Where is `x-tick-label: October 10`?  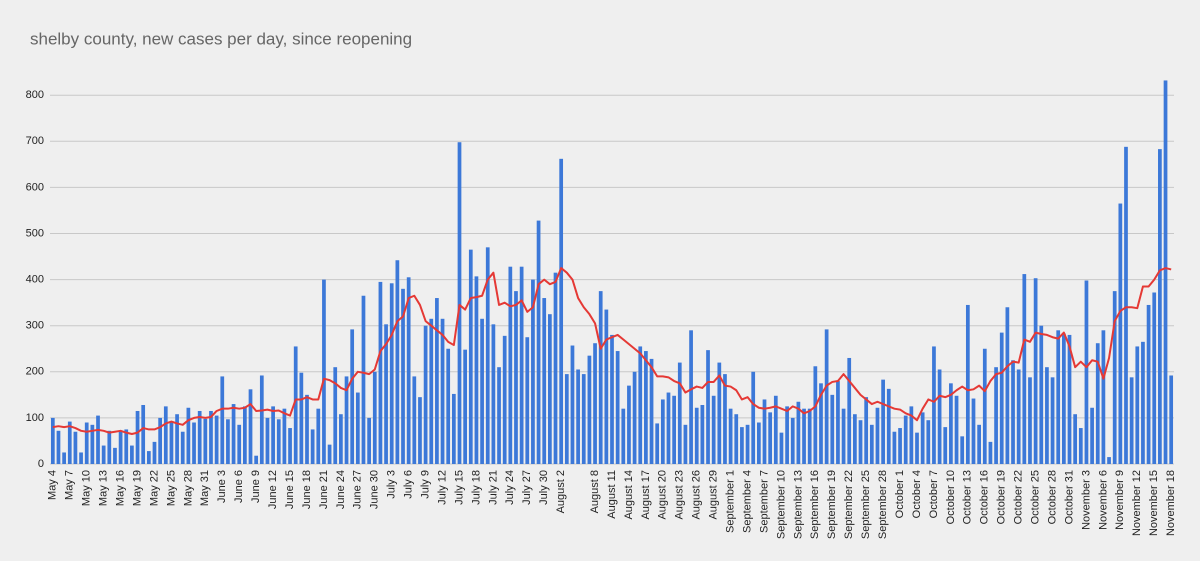
x-tick-label: October 10 is located at coordinates (951, 497).